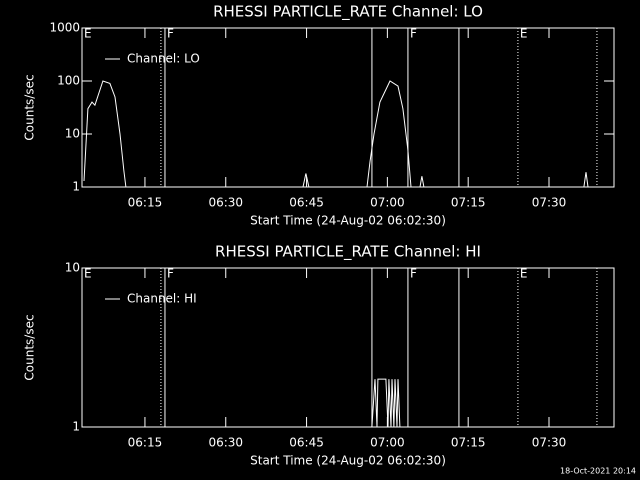  What do you see at coordinates (163, 59) in the screenshot?
I see `legend-label: Channel: LO` at bounding box center [163, 59].